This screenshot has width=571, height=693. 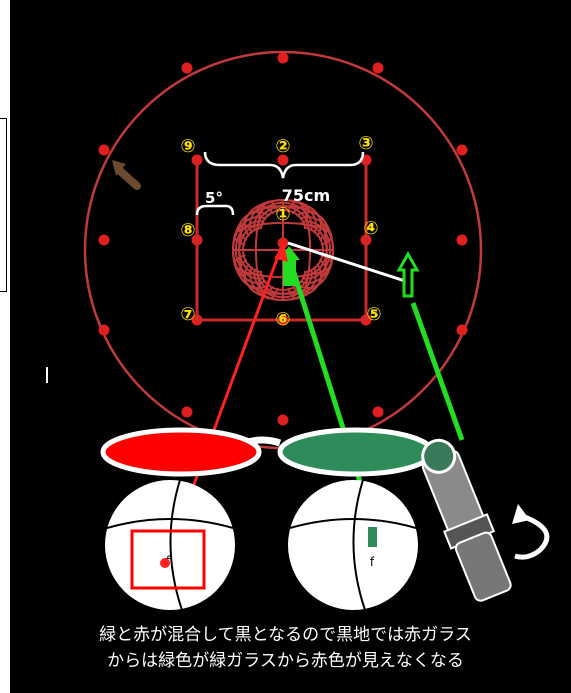 What do you see at coordinates (365, 143) in the screenshot?
I see `point-label-3: ③` at bounding box center [365, 143].